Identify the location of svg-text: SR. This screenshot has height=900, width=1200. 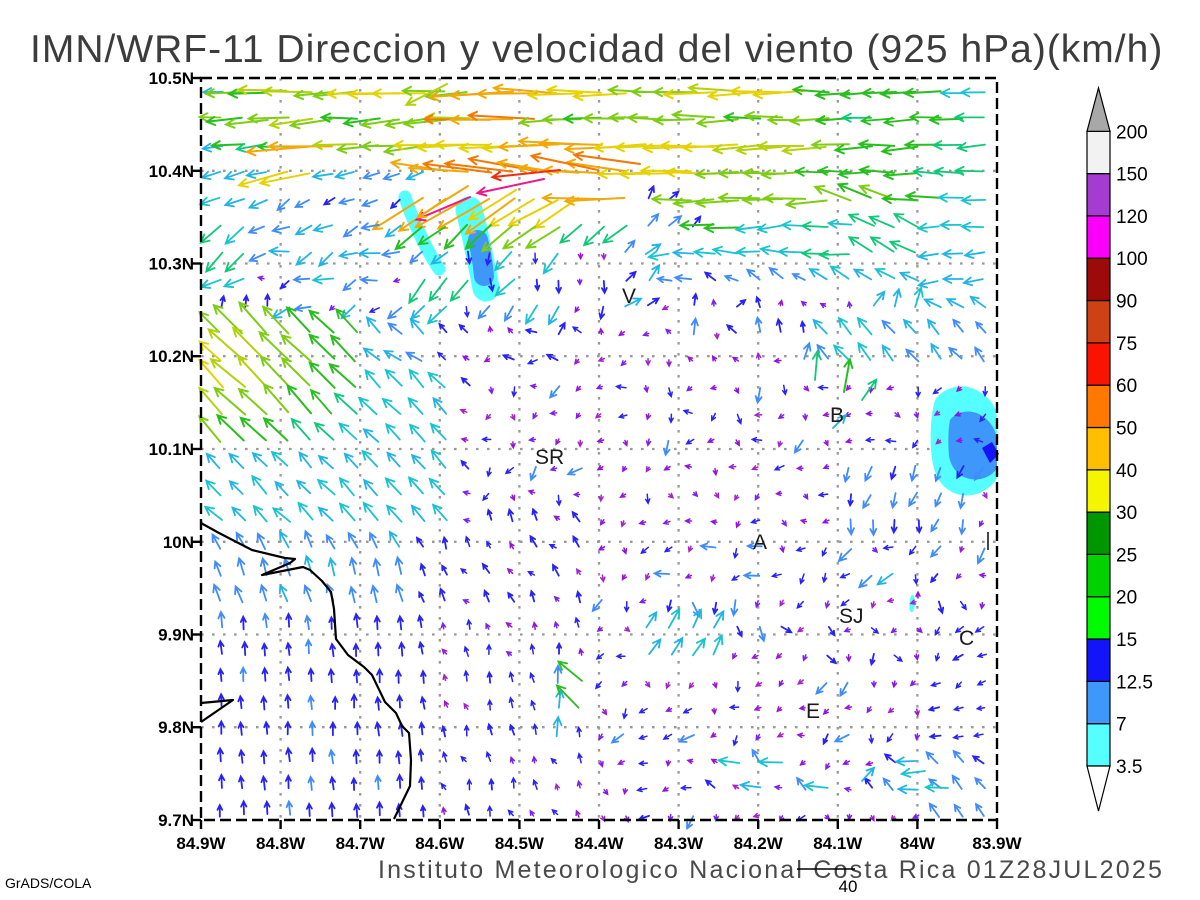
(549, 457).